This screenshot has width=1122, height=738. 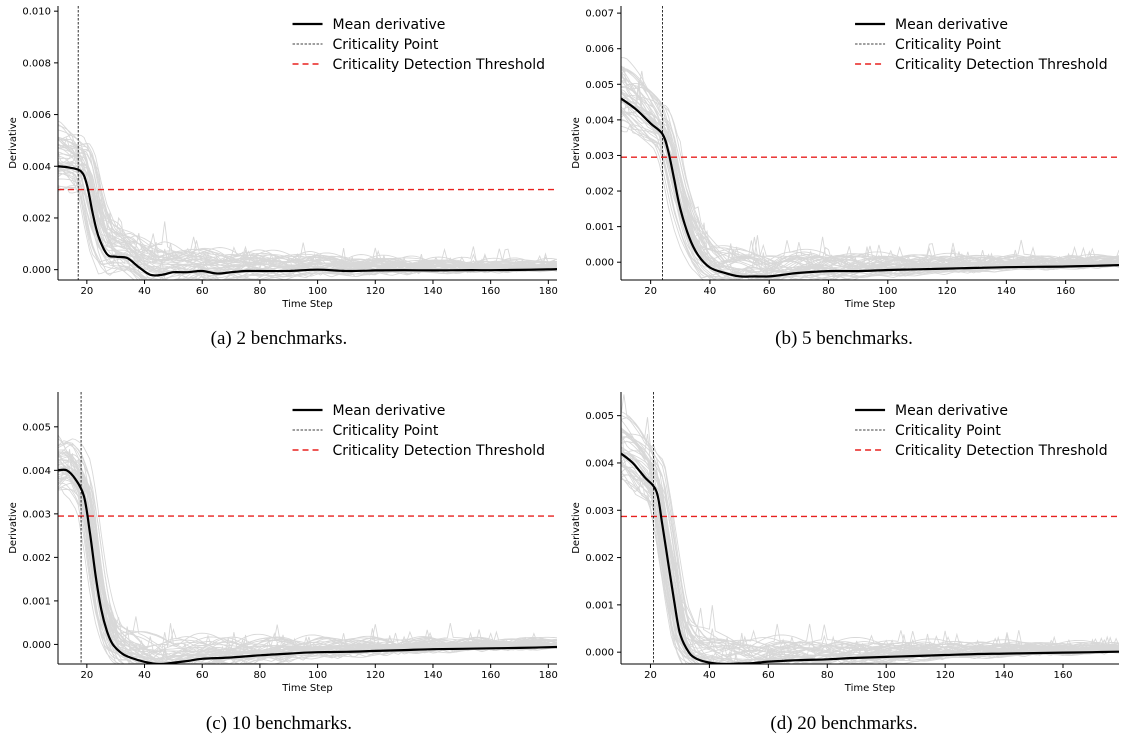 What do you see at coordinates (599, 49) in the screenshot?
I see `y-tick-label: 0.006` at bounding box center [599, 49].